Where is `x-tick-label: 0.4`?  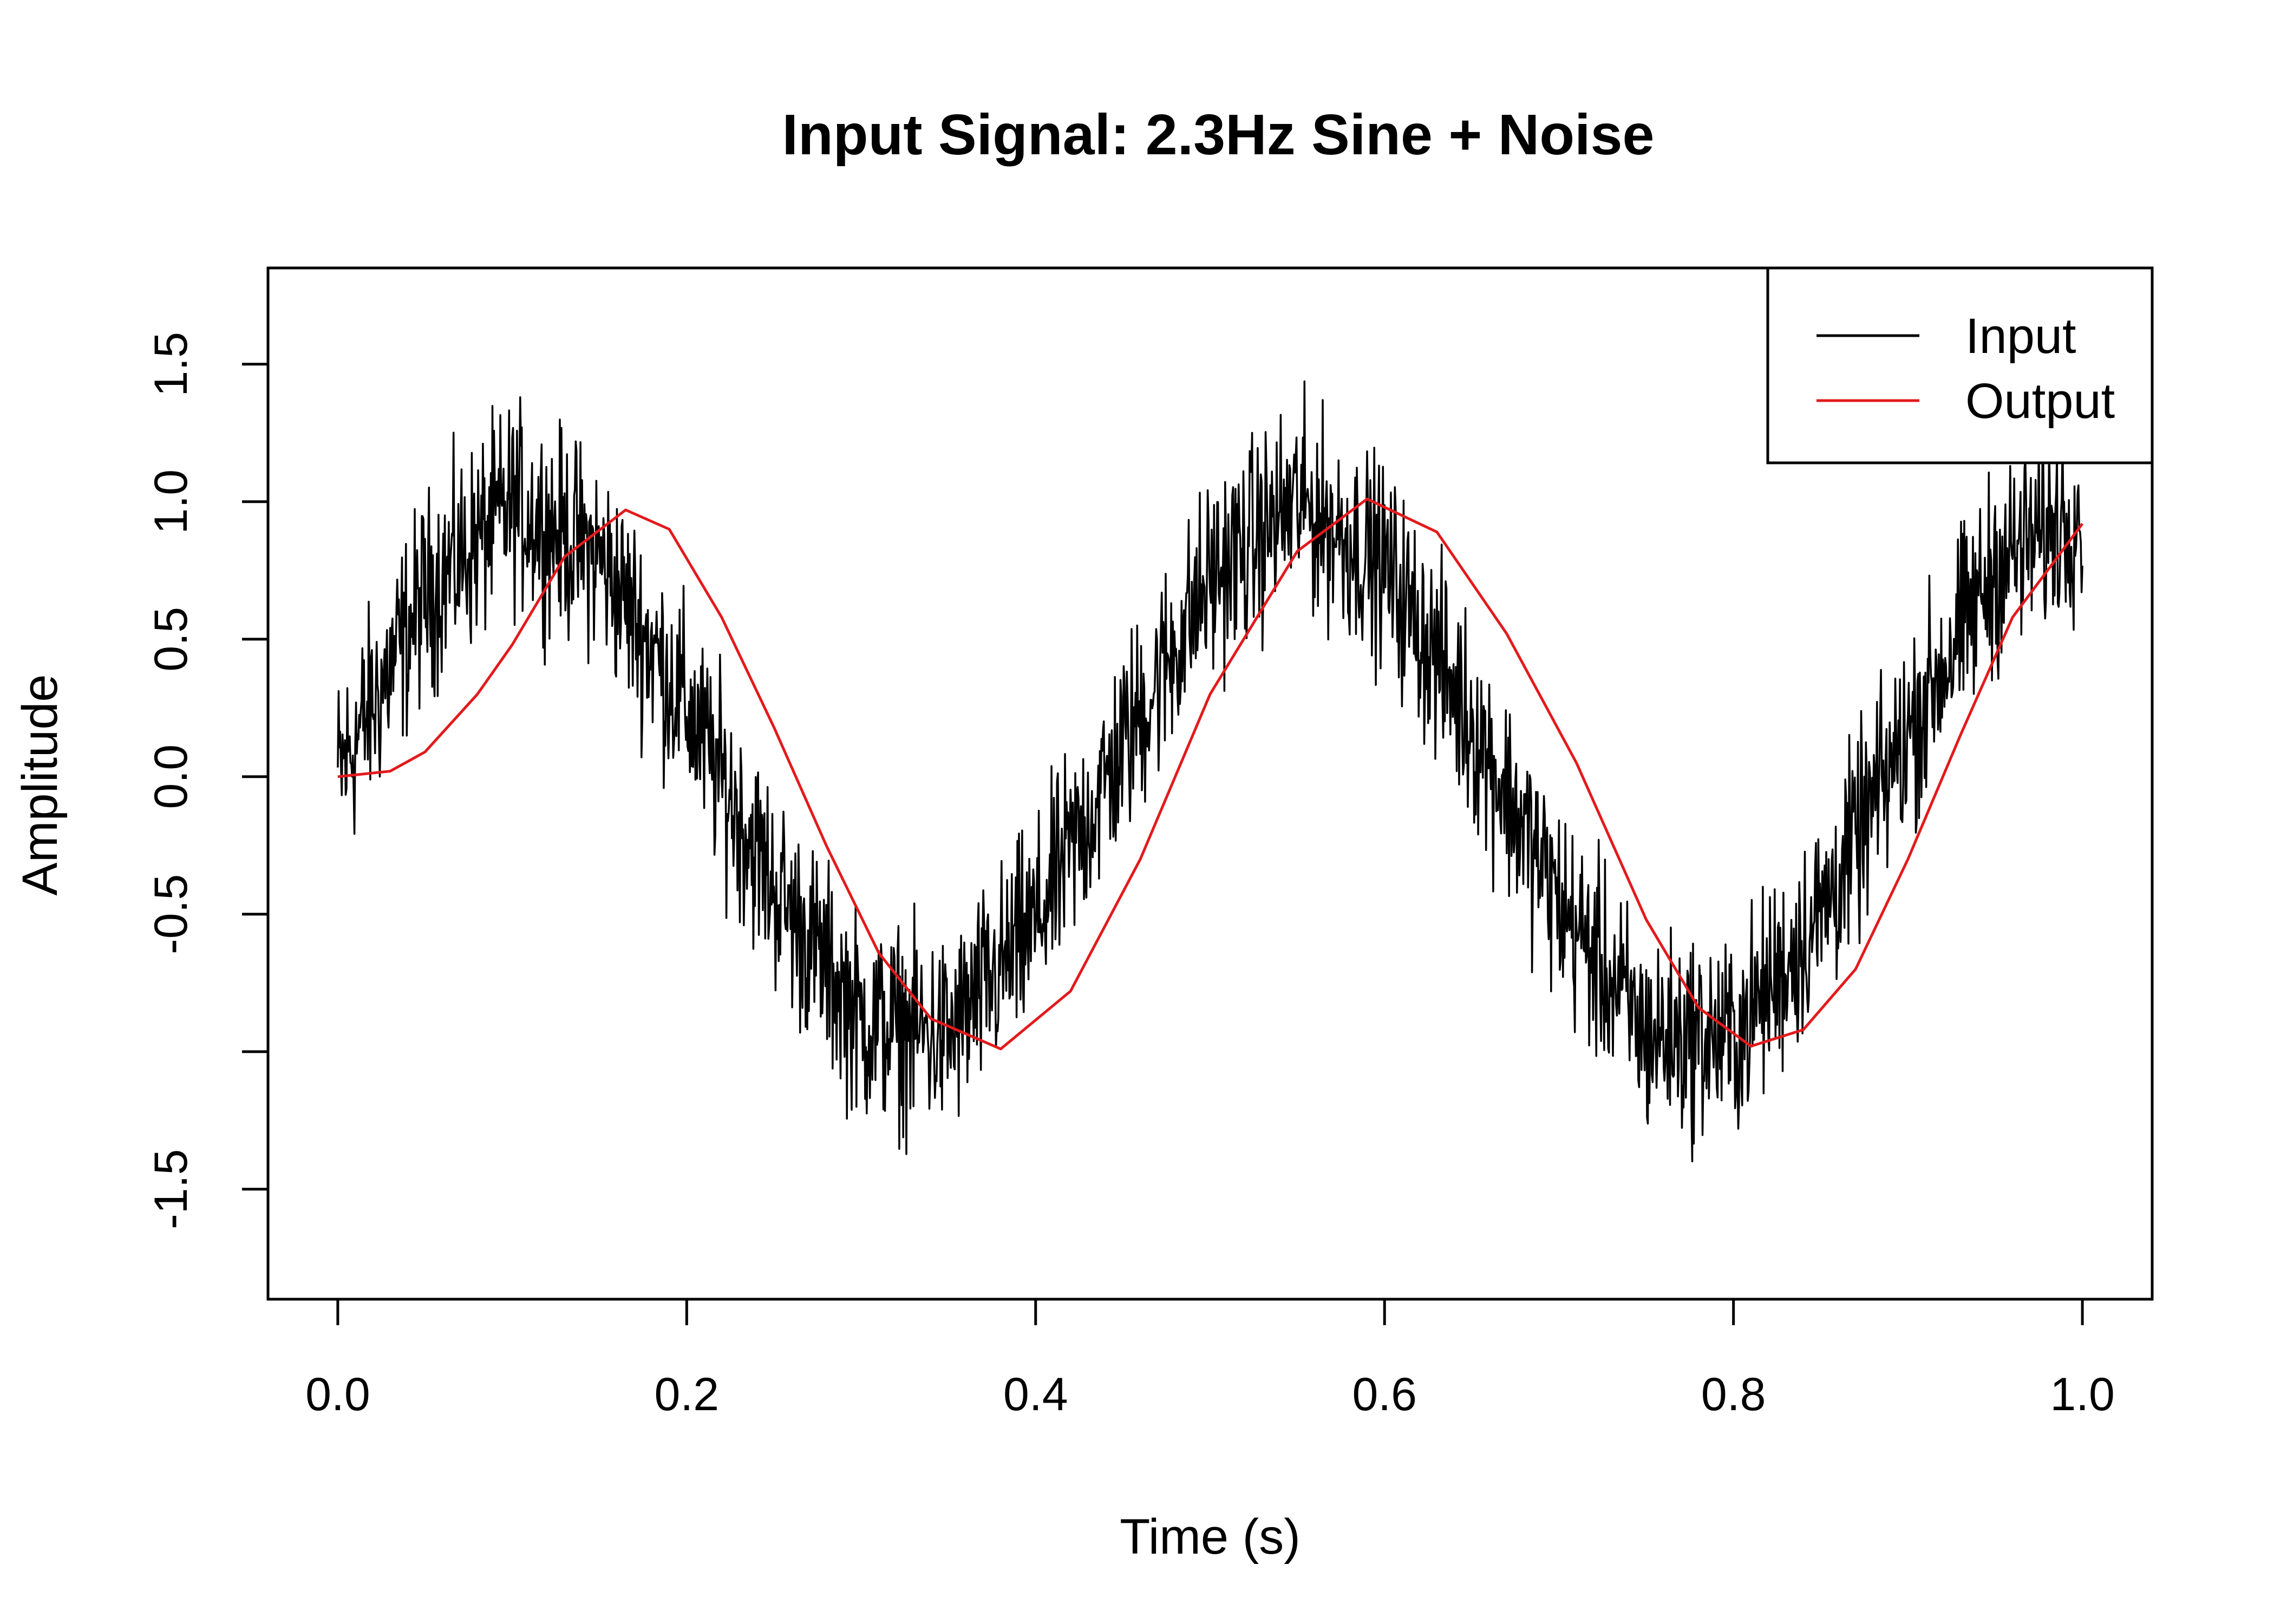
x-tick-label: 0.4 is located at coordinates (1035, 1394).